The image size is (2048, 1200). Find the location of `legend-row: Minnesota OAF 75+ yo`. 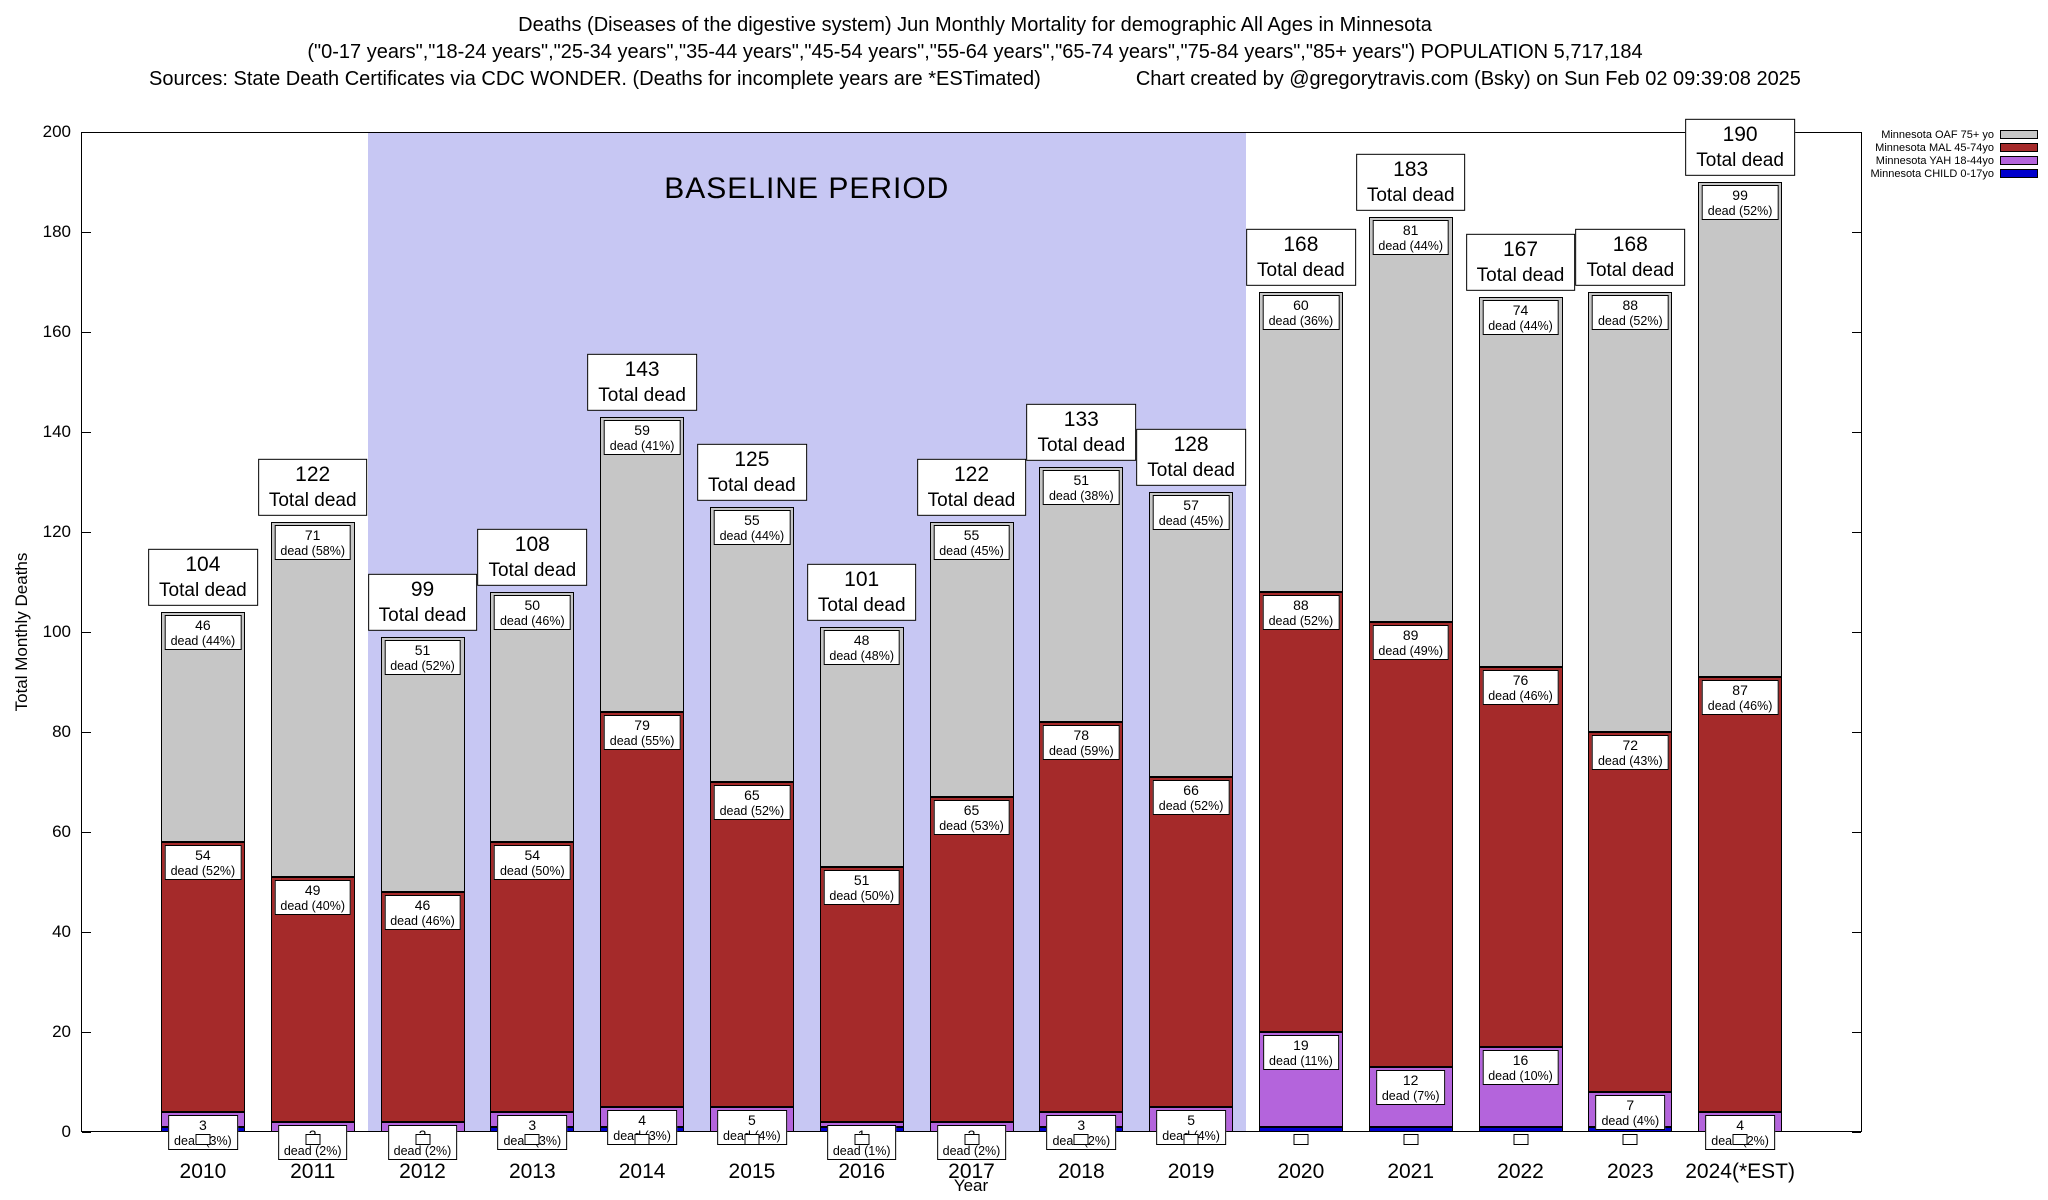

legend-row: Minnesota OAF 75+ yo is located at coordinates (1954, 134).